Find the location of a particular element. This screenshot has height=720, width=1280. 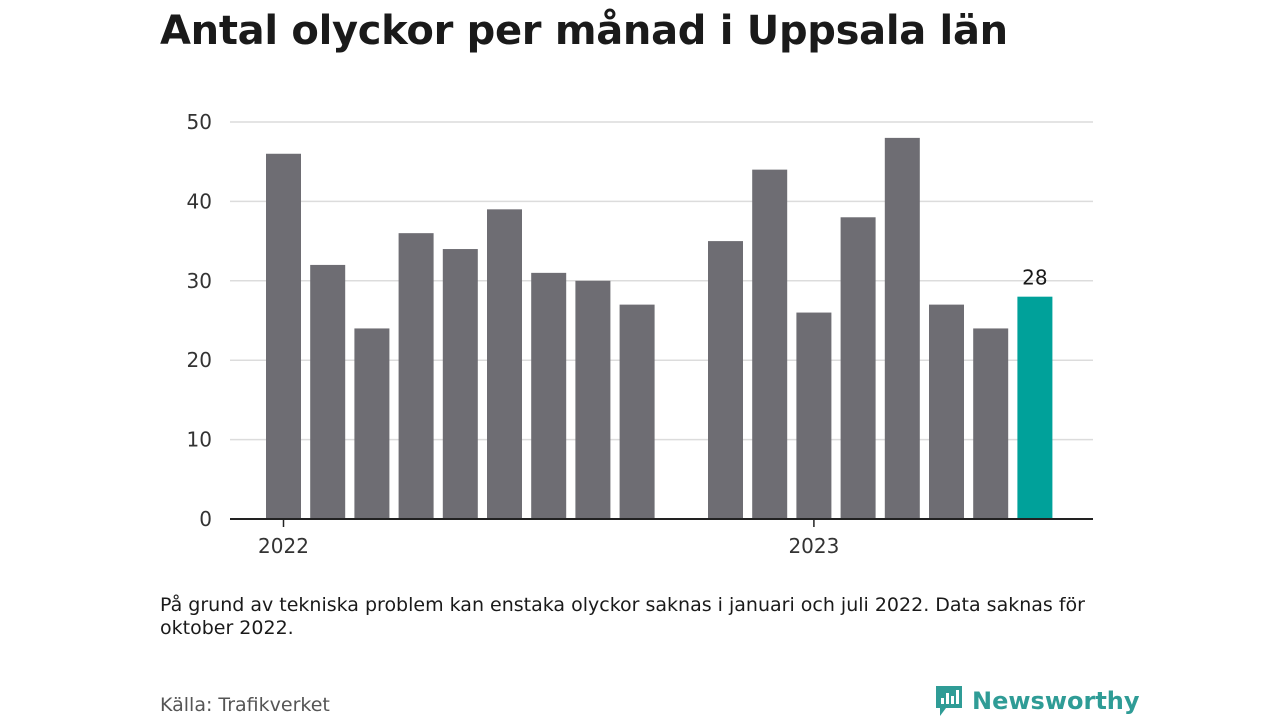

brand-name: Newsworthy is located at coordinates (1056, 701).